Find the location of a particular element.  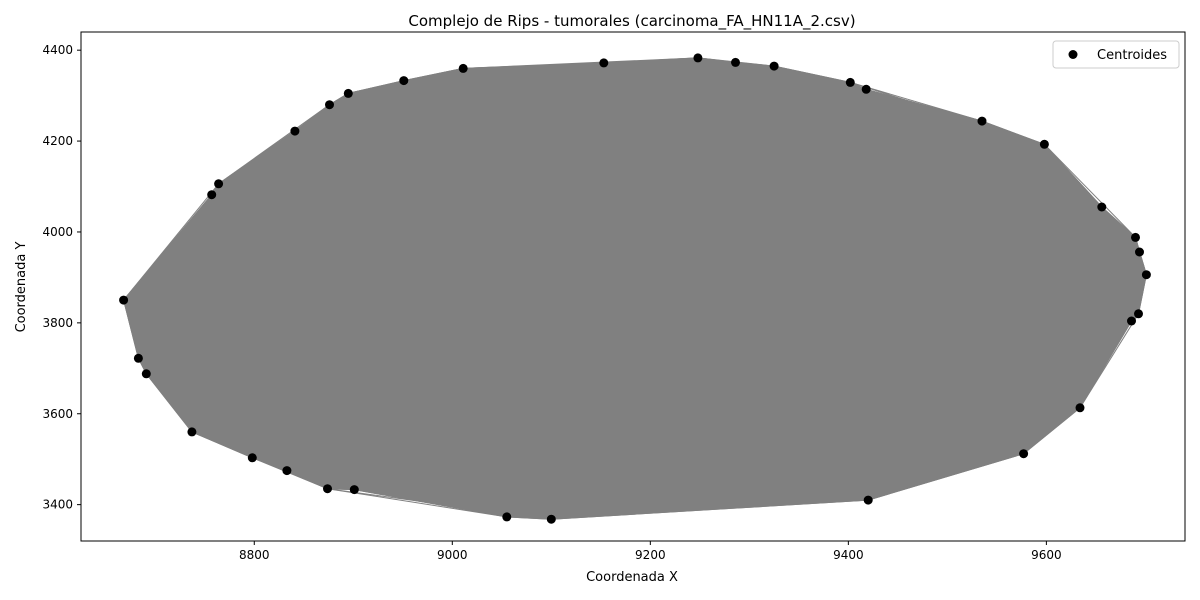

y-axis-ticks: 3400 3600 3800 4000 4200 4400 is located at coordinates (61, 277).